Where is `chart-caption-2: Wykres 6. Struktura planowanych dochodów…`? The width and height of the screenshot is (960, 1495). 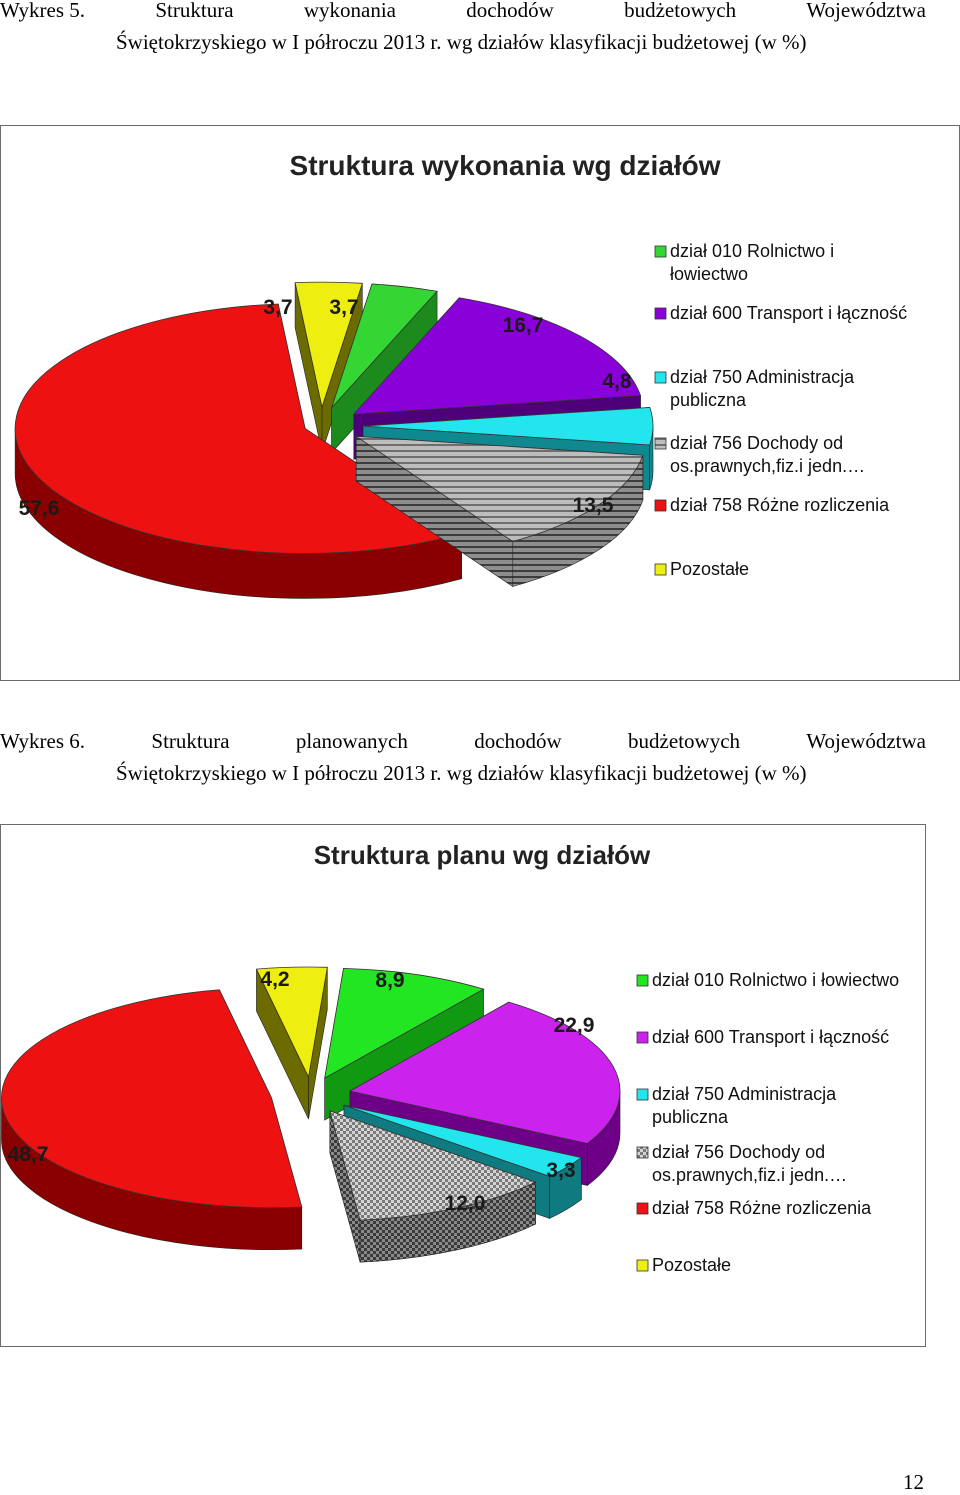 chart-caption-2: Wykres 6. Struktura planowanych dochodów… is located at coordinates (463, 757).